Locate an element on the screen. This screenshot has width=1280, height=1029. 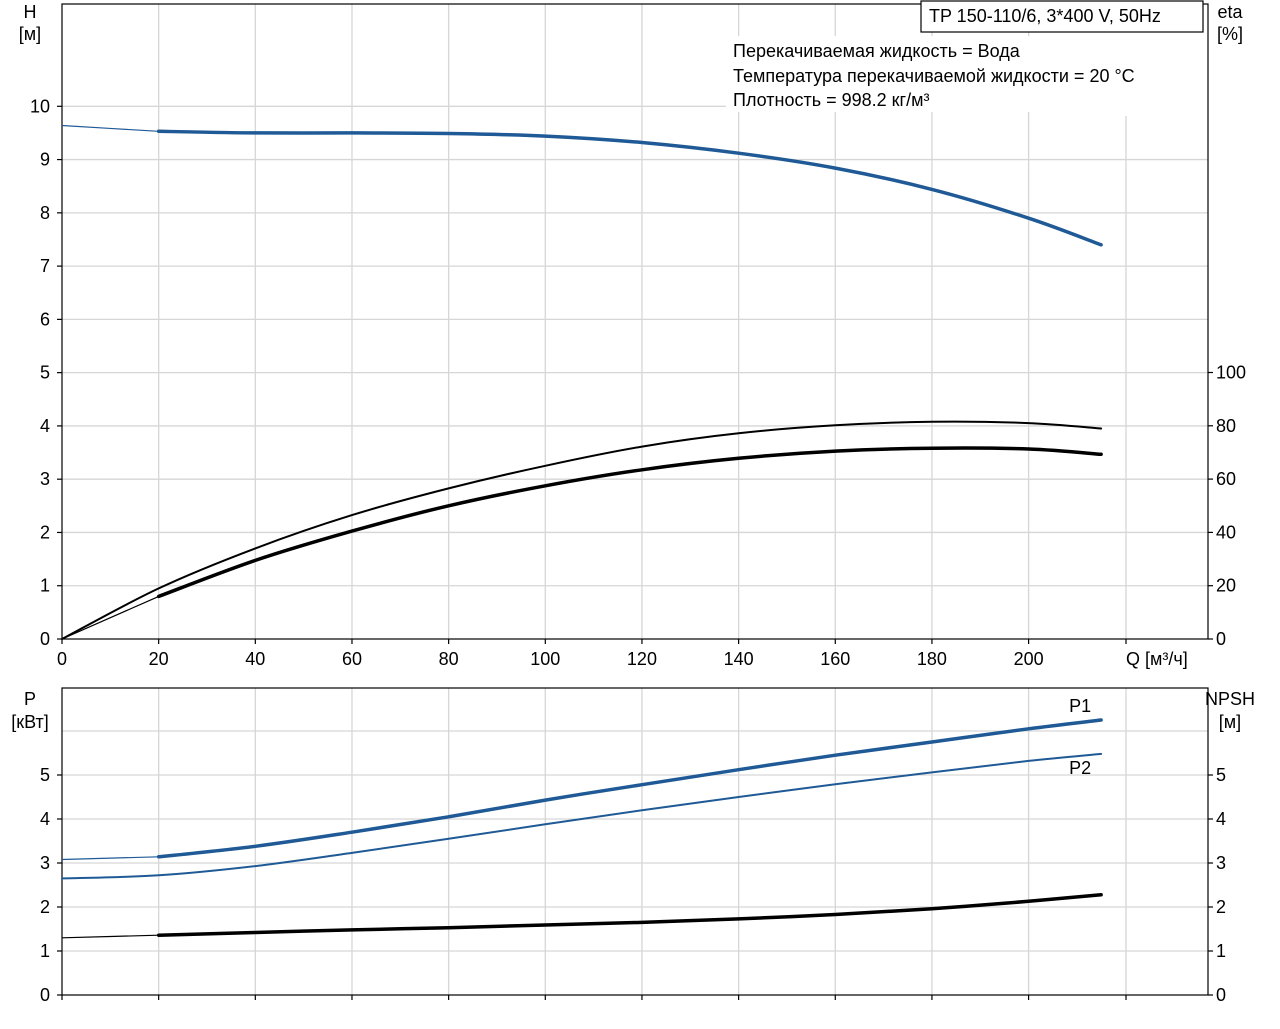
x-axis-label: Q [м³/ч] is located at coordinates (1157, 659).